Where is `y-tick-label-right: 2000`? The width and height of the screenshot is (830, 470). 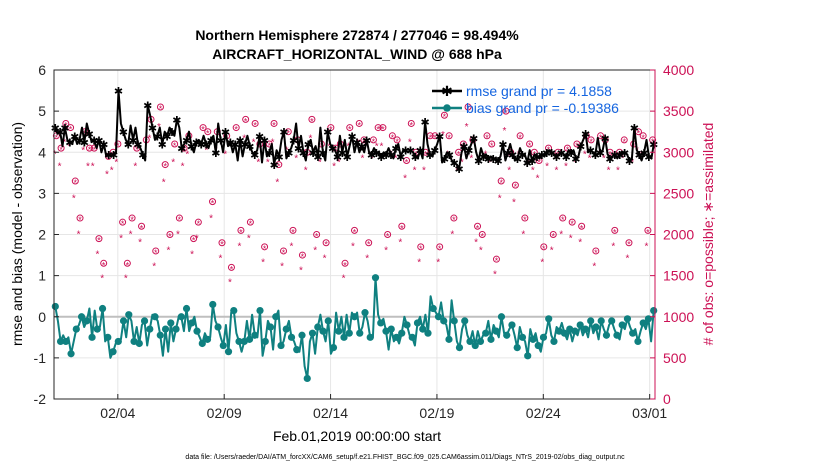 y-tick-label-right: 2000 is located at coordinates (678, 235).